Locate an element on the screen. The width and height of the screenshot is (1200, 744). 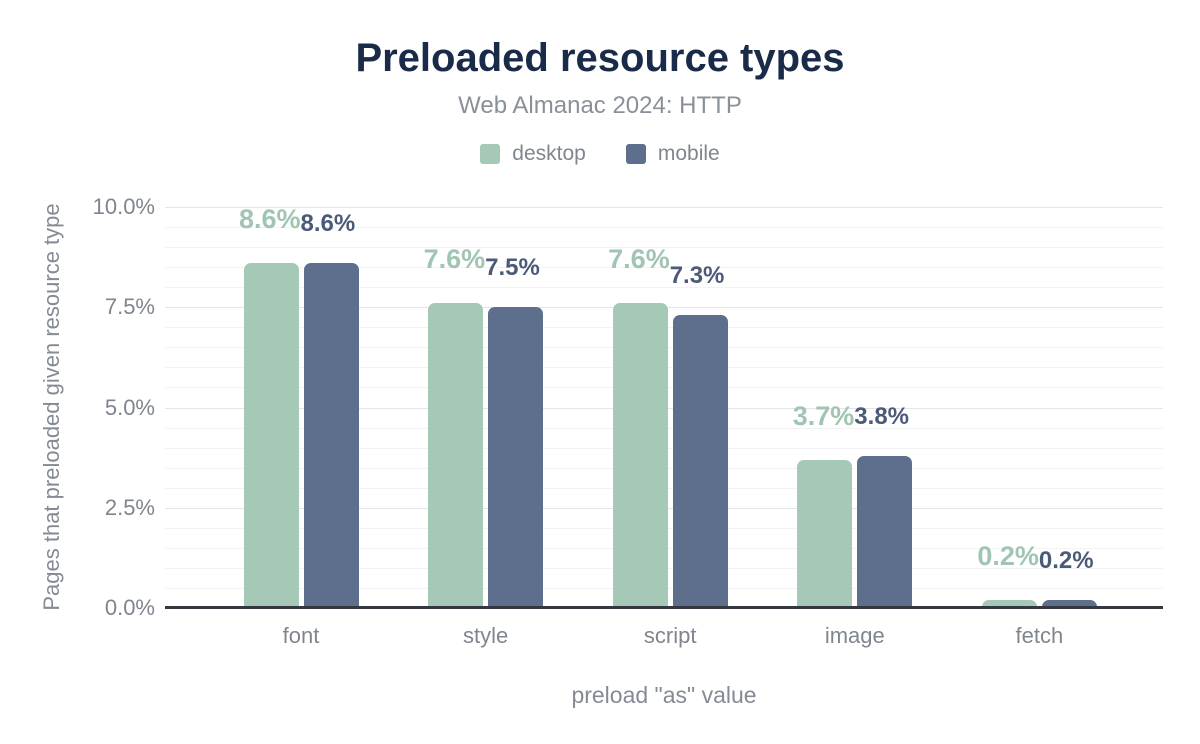
legend-item-desktop: desktop is located at coordinates (533, 154).